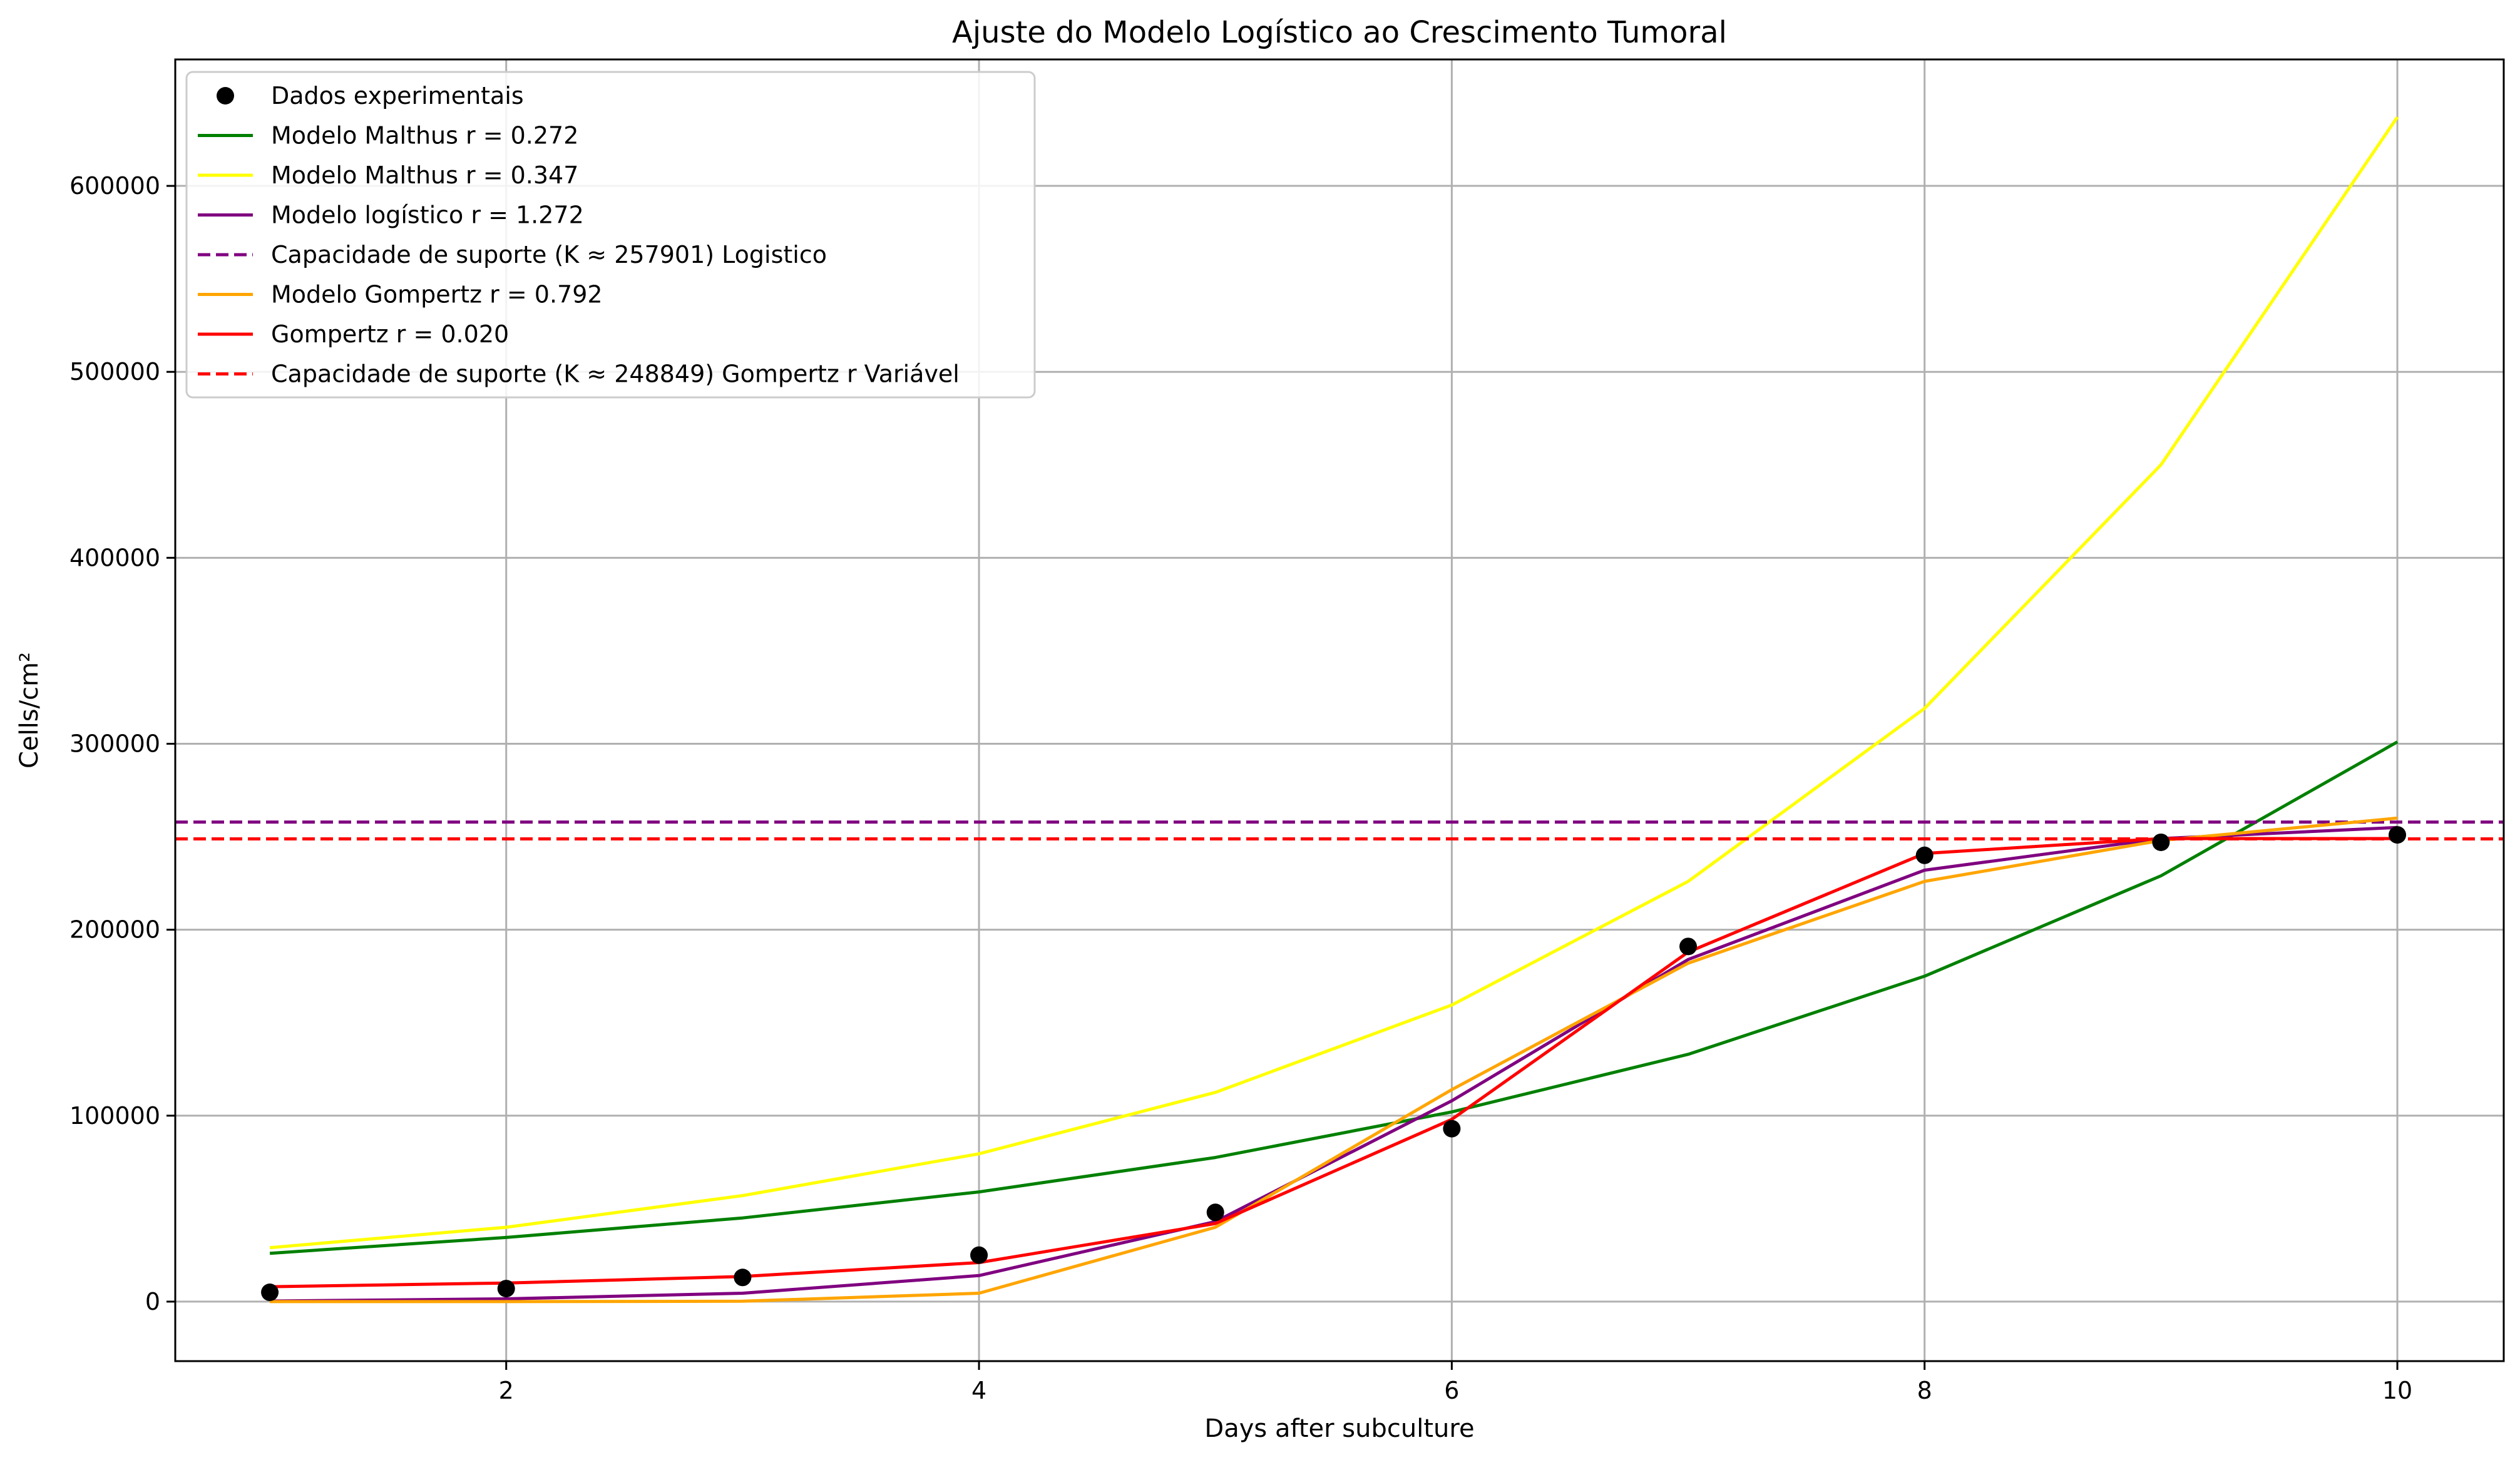  What do you see at coordinates (390, 334) in the screenshot?
I see `legend-label: Gompertz r = 0.020` at bounding box center [390, 334].